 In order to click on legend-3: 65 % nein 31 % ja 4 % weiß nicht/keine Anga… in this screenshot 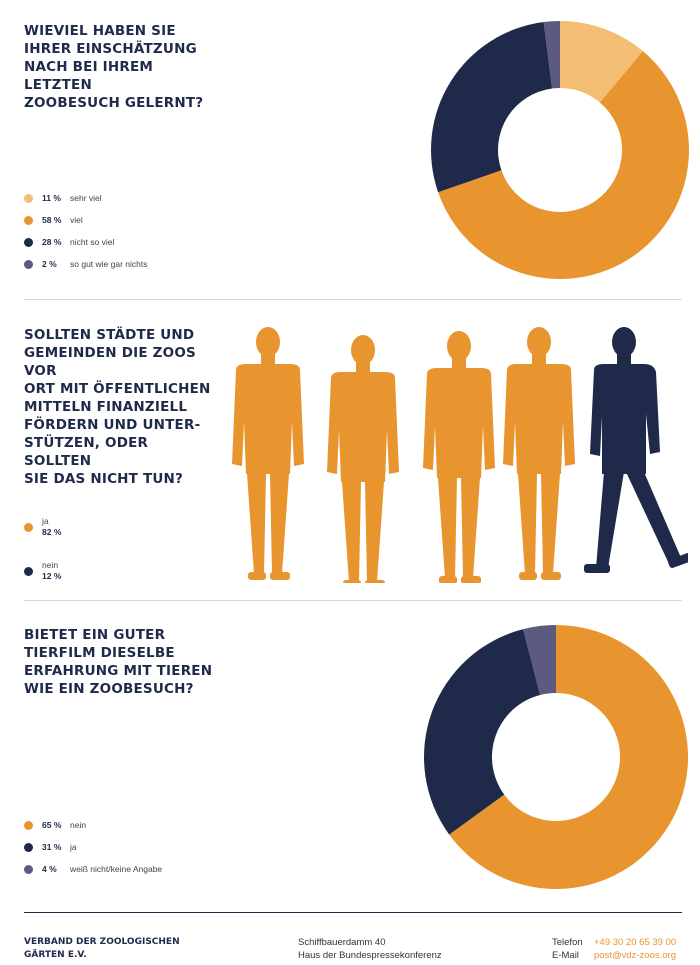, I will do `click(93, 847)`.